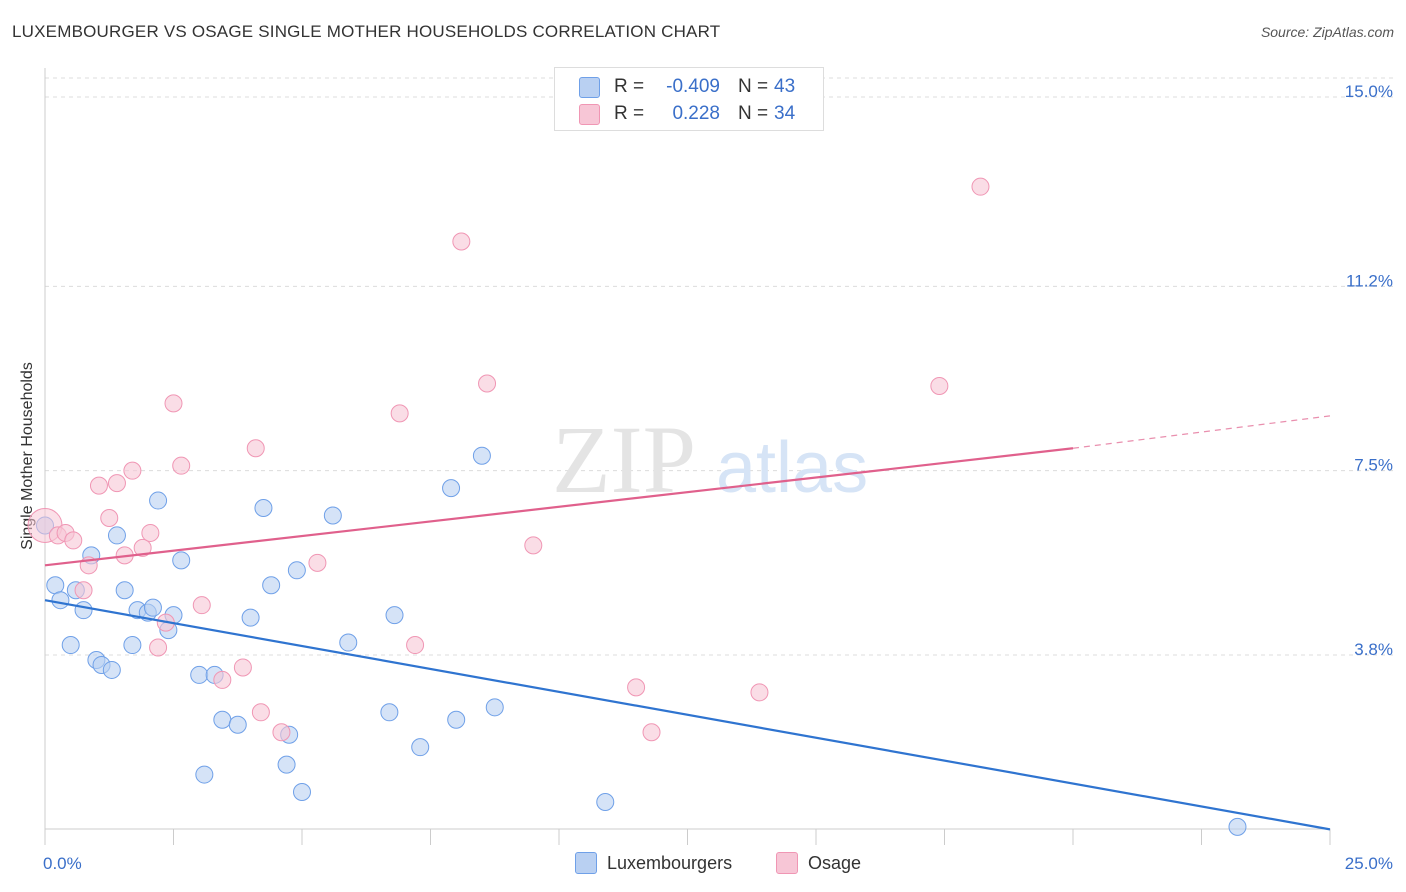  Describe the element at coordinates (787, 863) in the screenshot. I see `bottom-legend-swatch-osage` at that location.